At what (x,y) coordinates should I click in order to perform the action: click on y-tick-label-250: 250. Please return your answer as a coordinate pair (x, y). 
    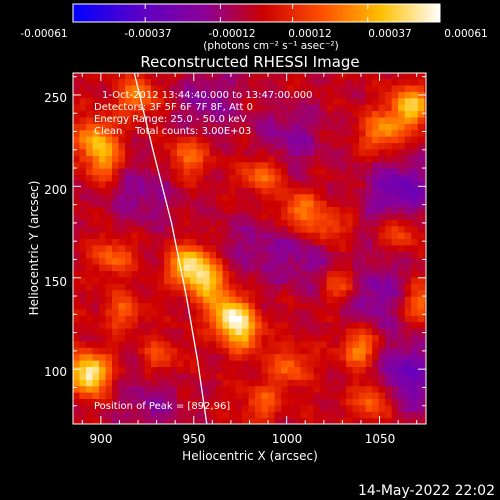
    Looking at the image, I should click on (55, 98).